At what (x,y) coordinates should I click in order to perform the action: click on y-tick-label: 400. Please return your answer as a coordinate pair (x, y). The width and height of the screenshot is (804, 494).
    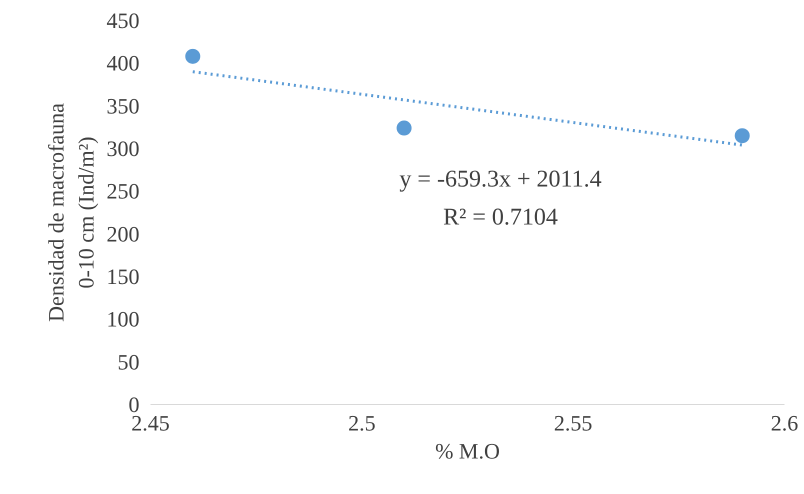
    Looking at the image, I should click on (123, 63).